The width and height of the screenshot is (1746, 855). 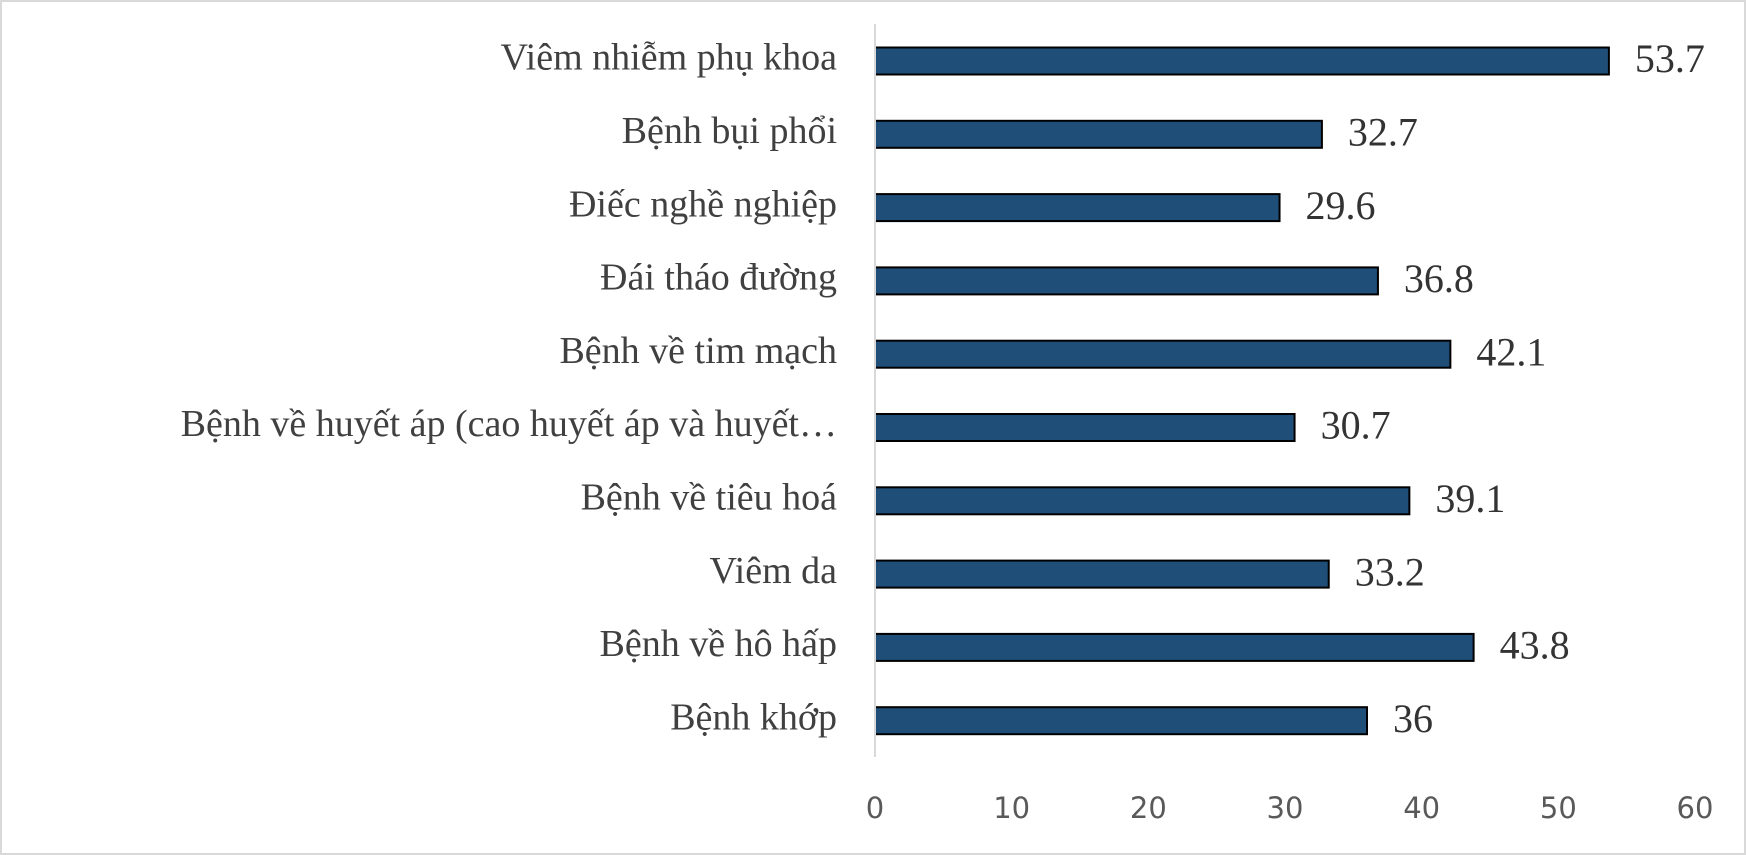 What do you see at coordinates (1511, 351) in the screenshot?
I see `data-label: 42.1` at bounding box center [1511, 351].